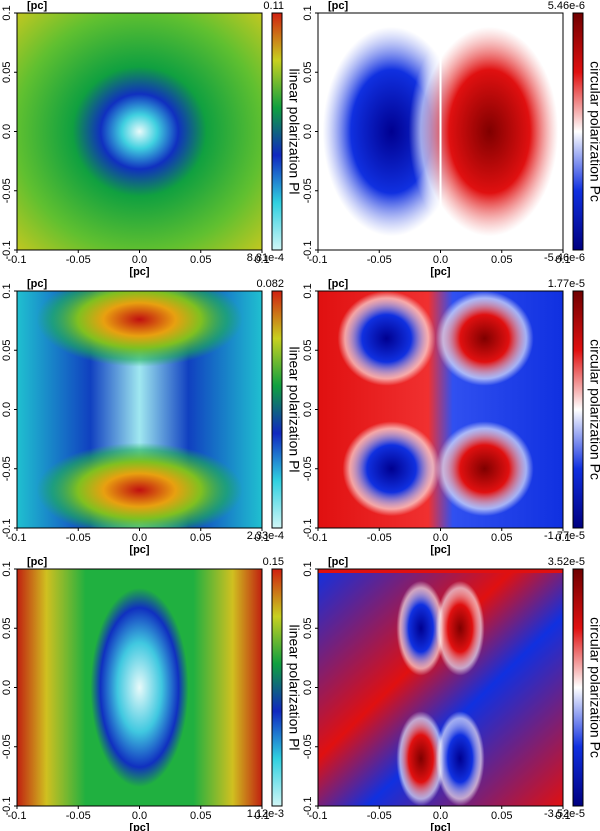  I want to click on colorbar-min: -1.77e-5, so click(564, 536).